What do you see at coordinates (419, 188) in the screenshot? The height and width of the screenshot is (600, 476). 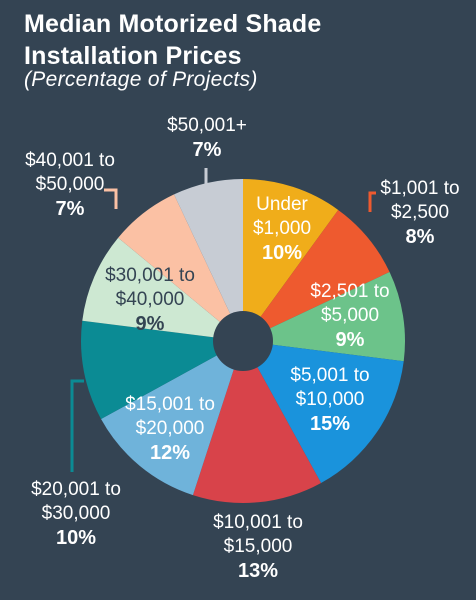 I see `slice-label-line: $1,001 to` at bounding box center [419, 188].